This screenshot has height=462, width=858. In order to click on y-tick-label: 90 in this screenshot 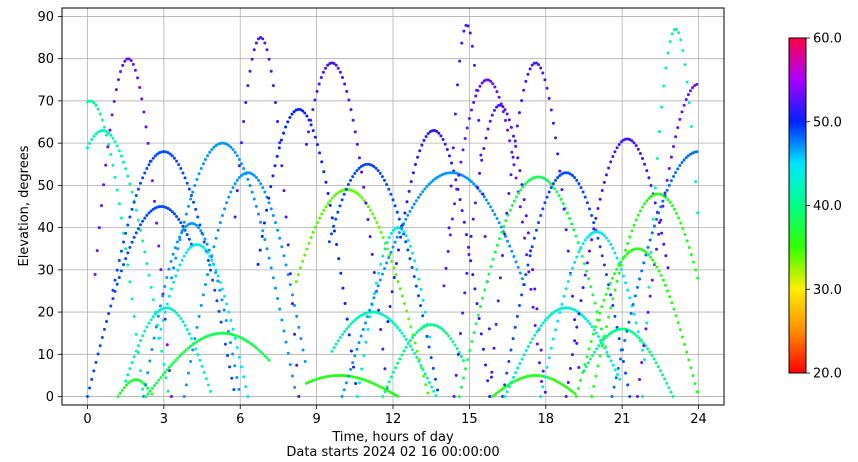, I will do `click(45, 17)`.